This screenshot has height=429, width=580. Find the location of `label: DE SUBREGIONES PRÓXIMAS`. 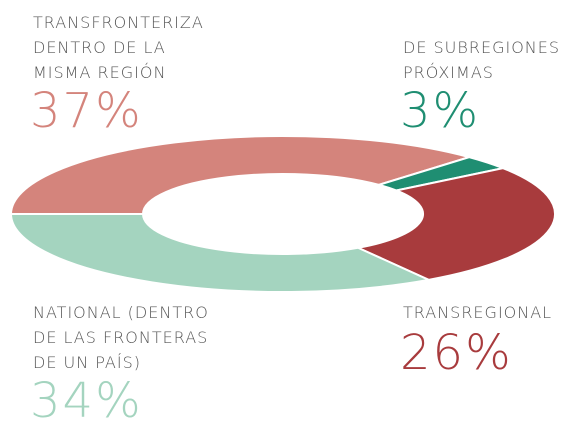

label: DE SUBREGIONES PRÓXIMAS is located at coordinates (482, 60).